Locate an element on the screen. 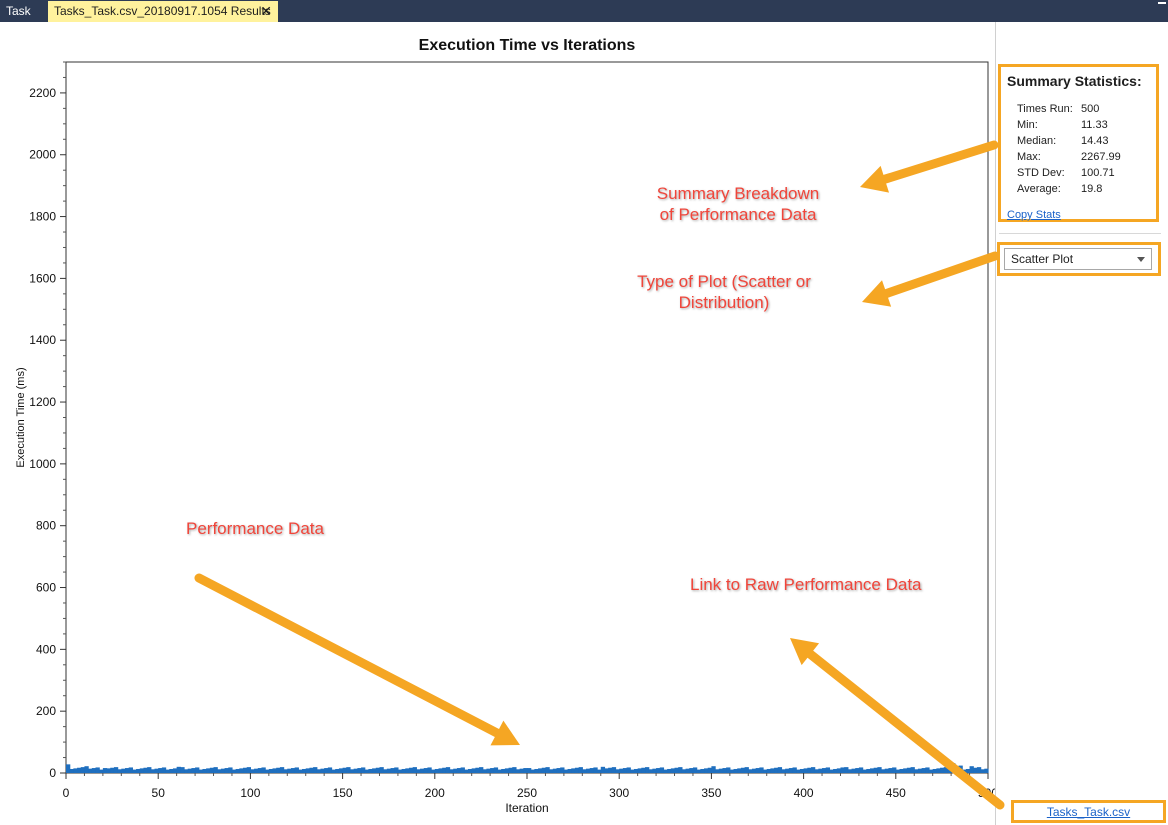 This screenshot has width=1168, height=825. y-tick-label: 1200 is located at coordinates (42, 402).